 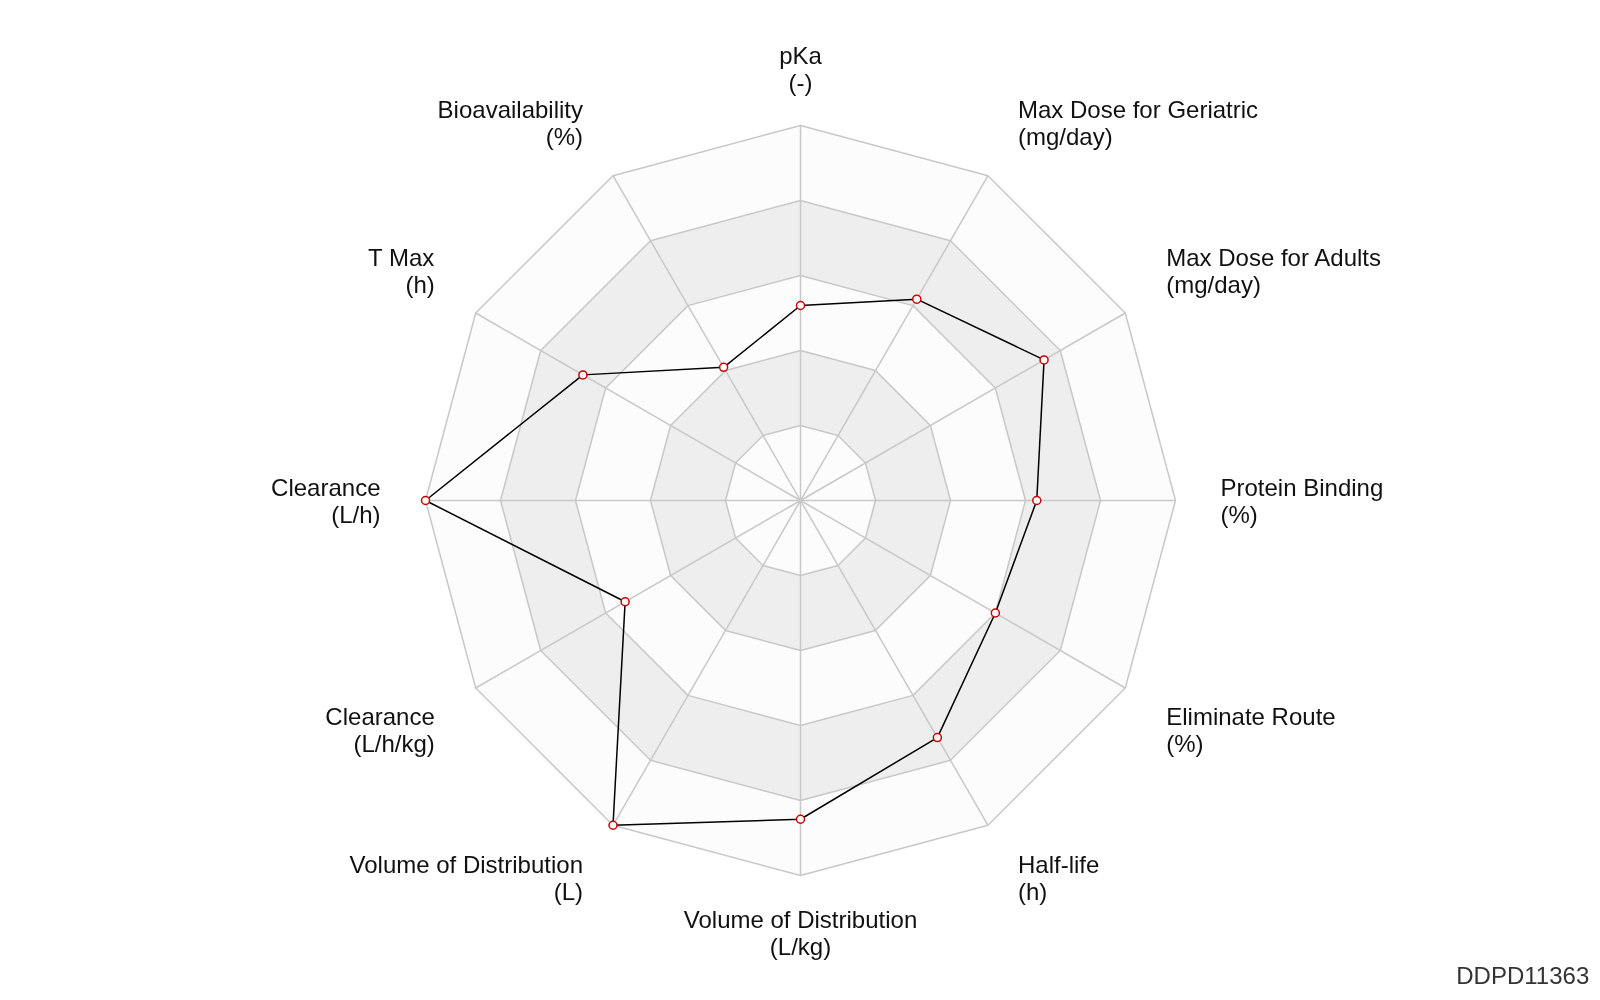 I want to click on spoke-label: Half-life (h), so click(x=1059, y=878).